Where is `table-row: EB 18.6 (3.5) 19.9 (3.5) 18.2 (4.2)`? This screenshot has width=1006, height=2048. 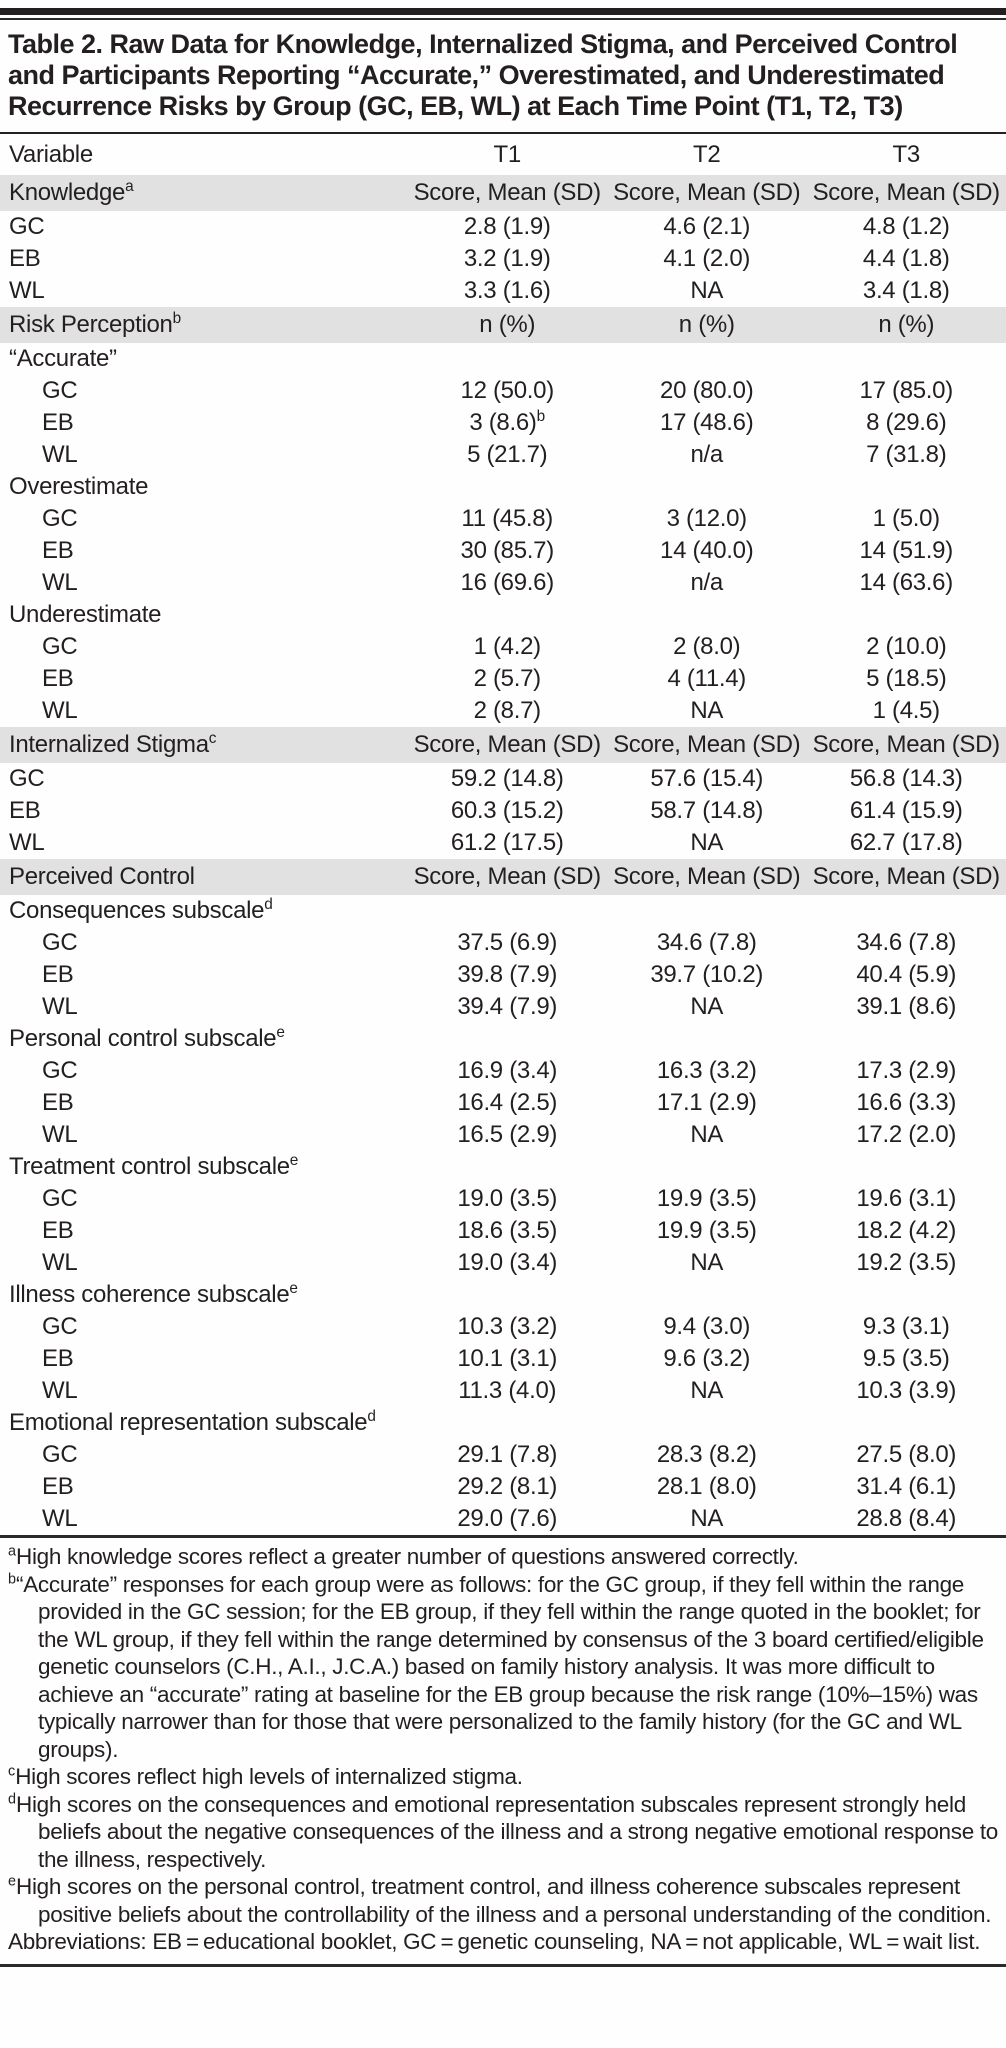 table-row: EB 18.6 (3.5) 19.9 (3.5) 18.2 (4.2) is located at coordinates (503, 1231).